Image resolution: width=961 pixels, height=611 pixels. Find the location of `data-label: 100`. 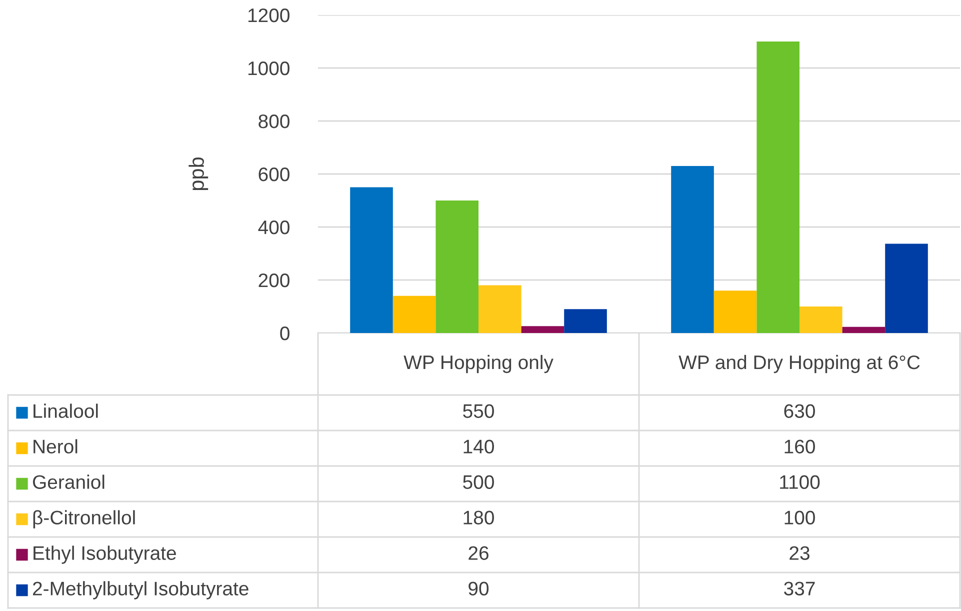

data-label: 100 is located at coordinates (799, 517).